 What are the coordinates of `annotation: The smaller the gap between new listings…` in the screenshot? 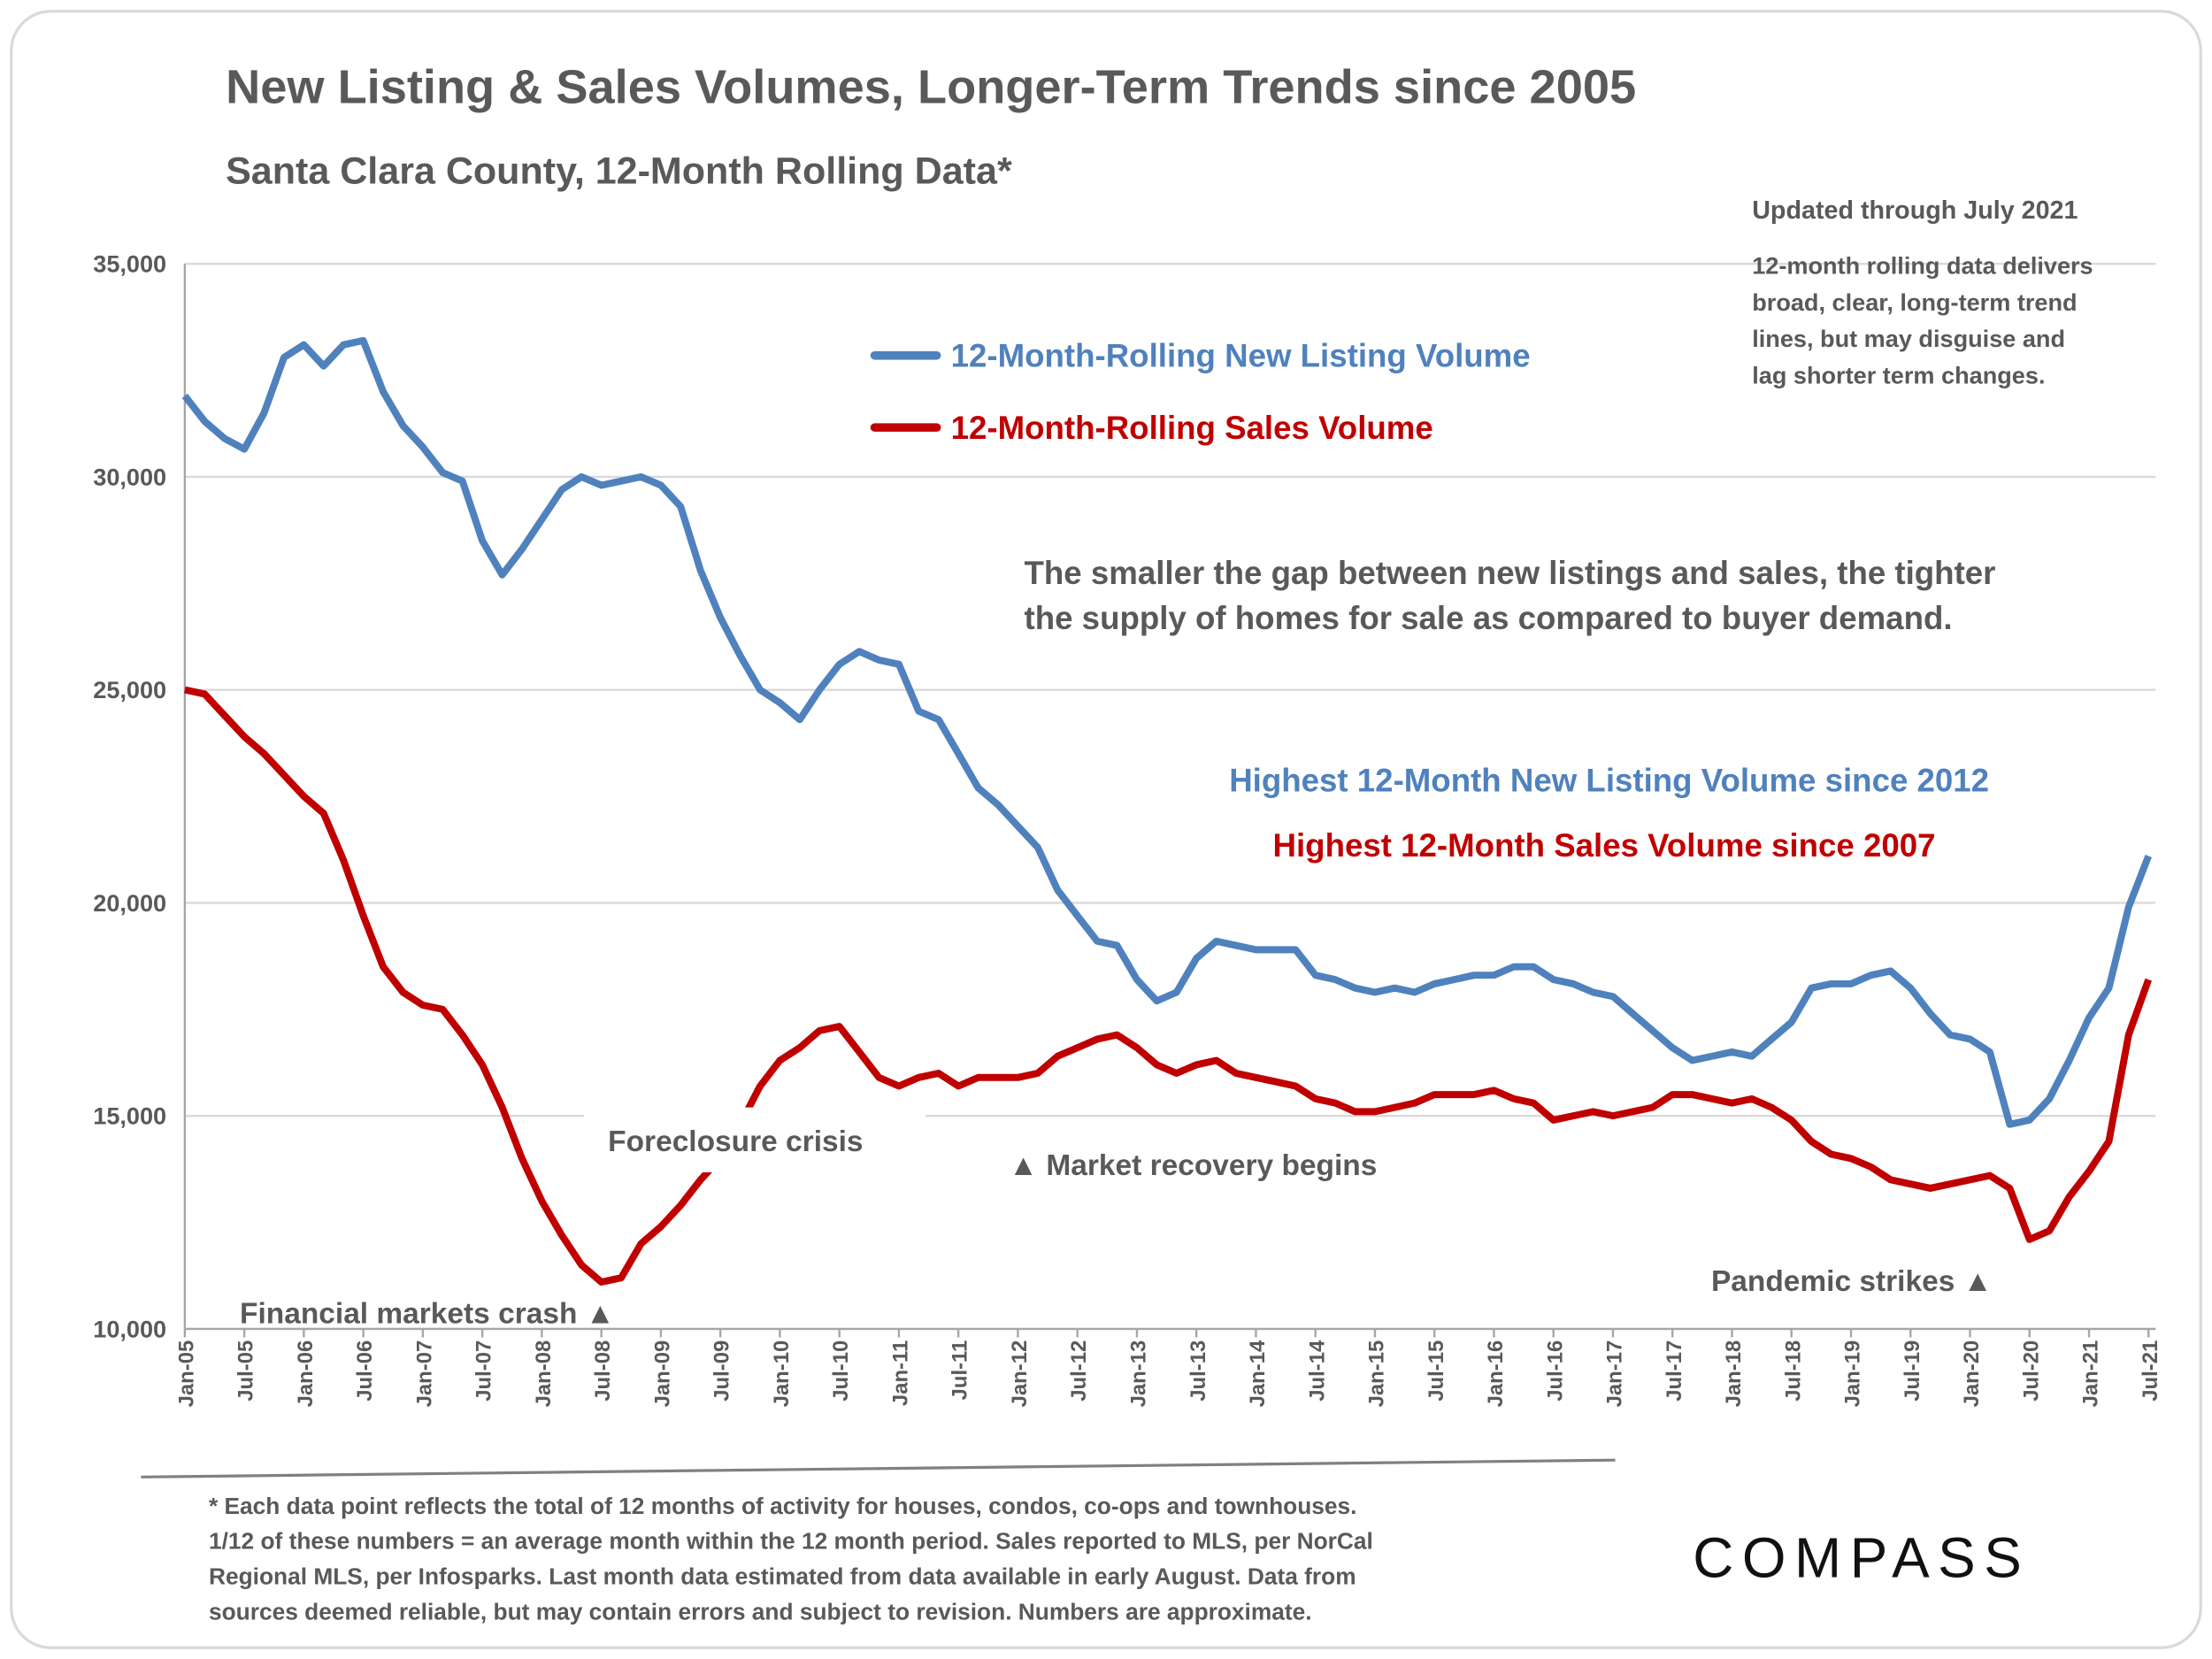 It's located at (1511, 573).